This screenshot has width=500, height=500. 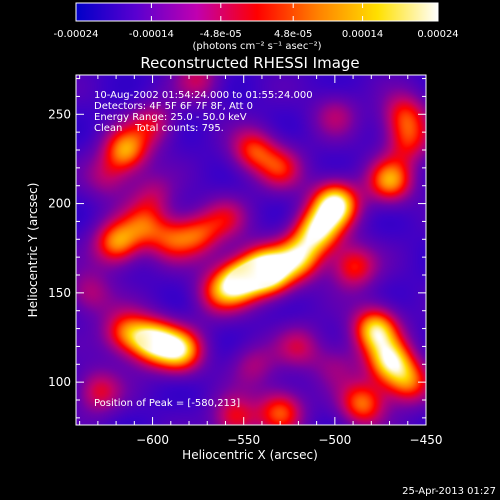 I want to click on colorbar-gradient, so click(x=257, y=12).